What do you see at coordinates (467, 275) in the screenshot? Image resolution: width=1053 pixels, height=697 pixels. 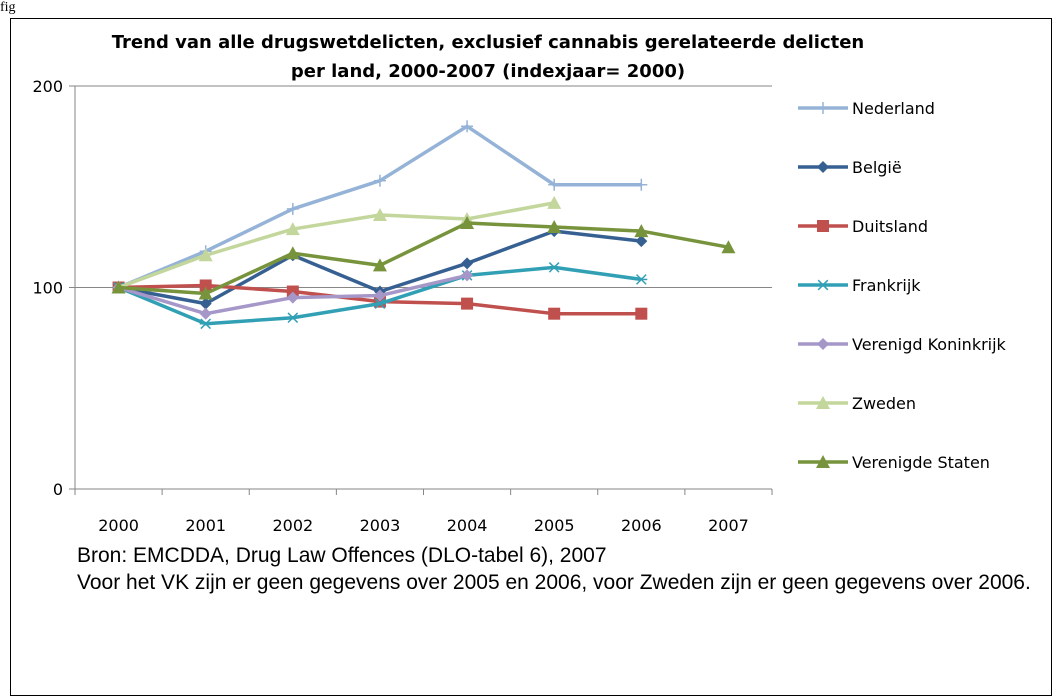 I see `data-point-verenigd-koninkrijk-2004` at bounding box center [467, 275].